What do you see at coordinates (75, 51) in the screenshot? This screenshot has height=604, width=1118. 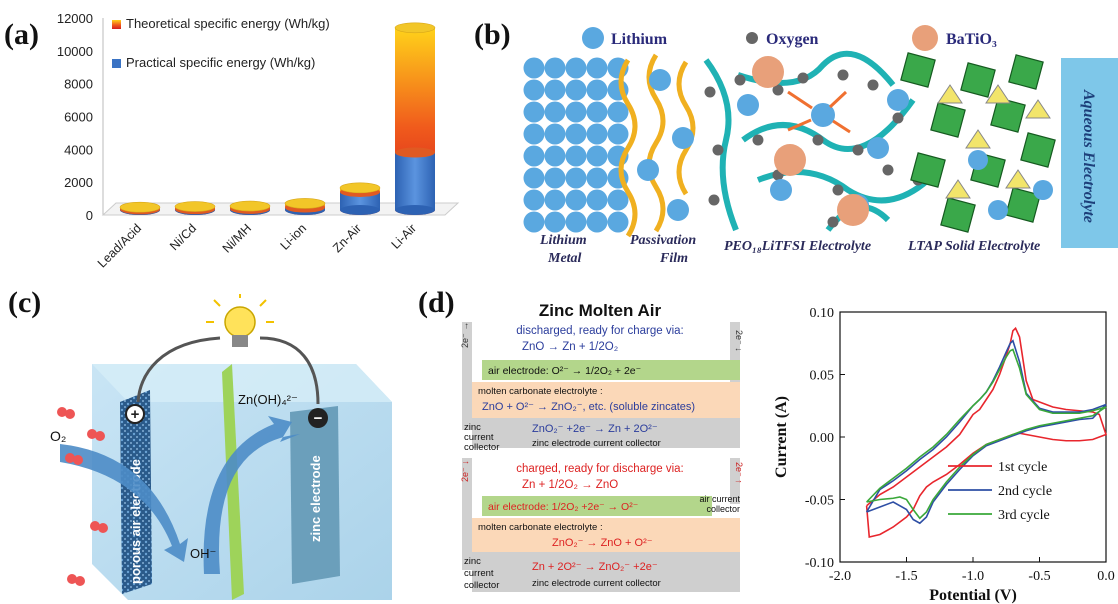 I see `y-tick-label: 10000` at bounding box center [75, 51].